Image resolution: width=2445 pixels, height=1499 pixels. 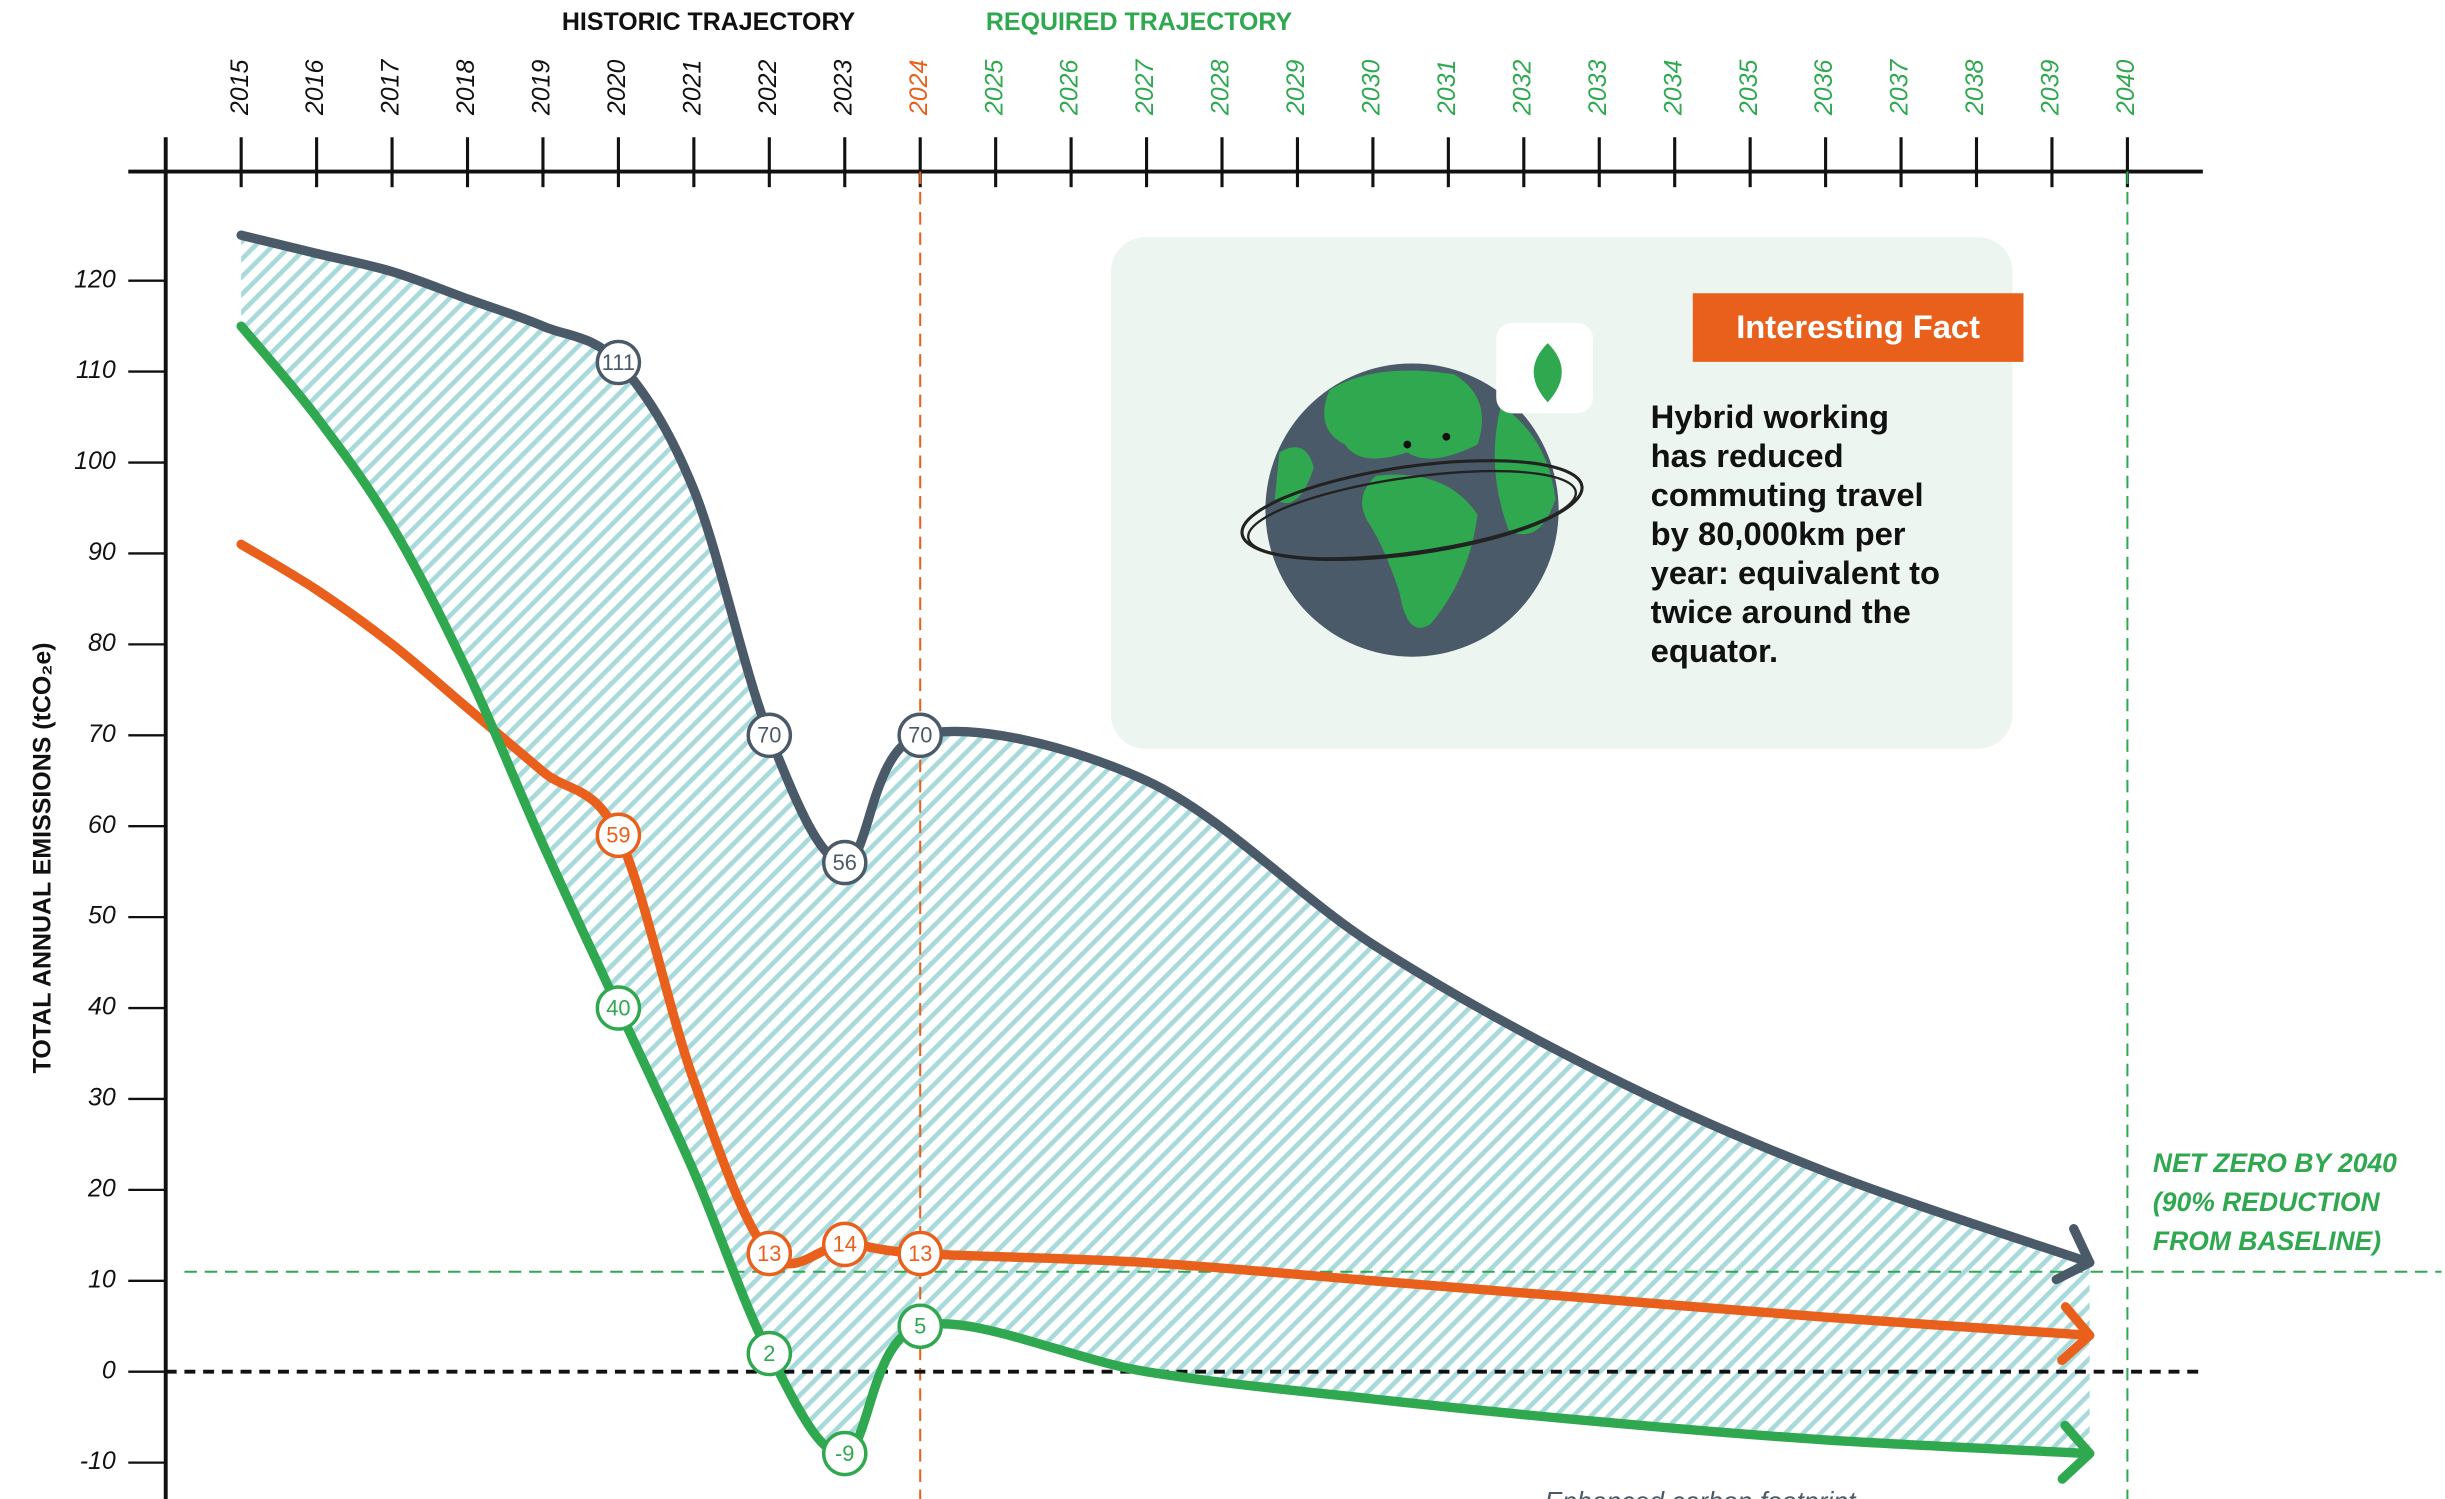 I want to click on x-tick-label: 2025, so click(x=994, y=87).